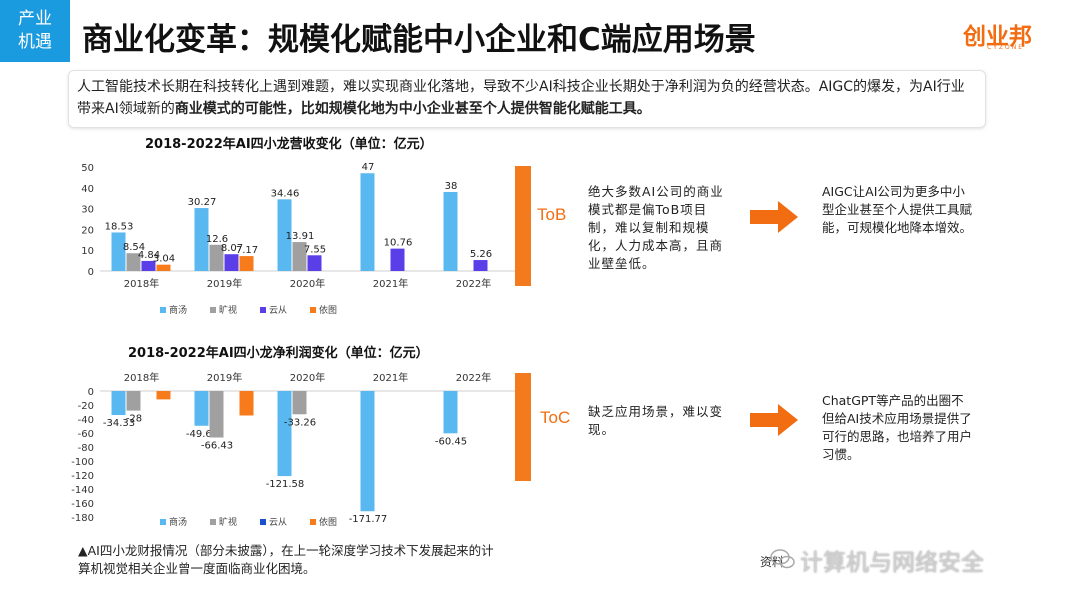 This screenshot has width=1080, height=608. I want to click on y-tick-label: 40, so click(87, 189).